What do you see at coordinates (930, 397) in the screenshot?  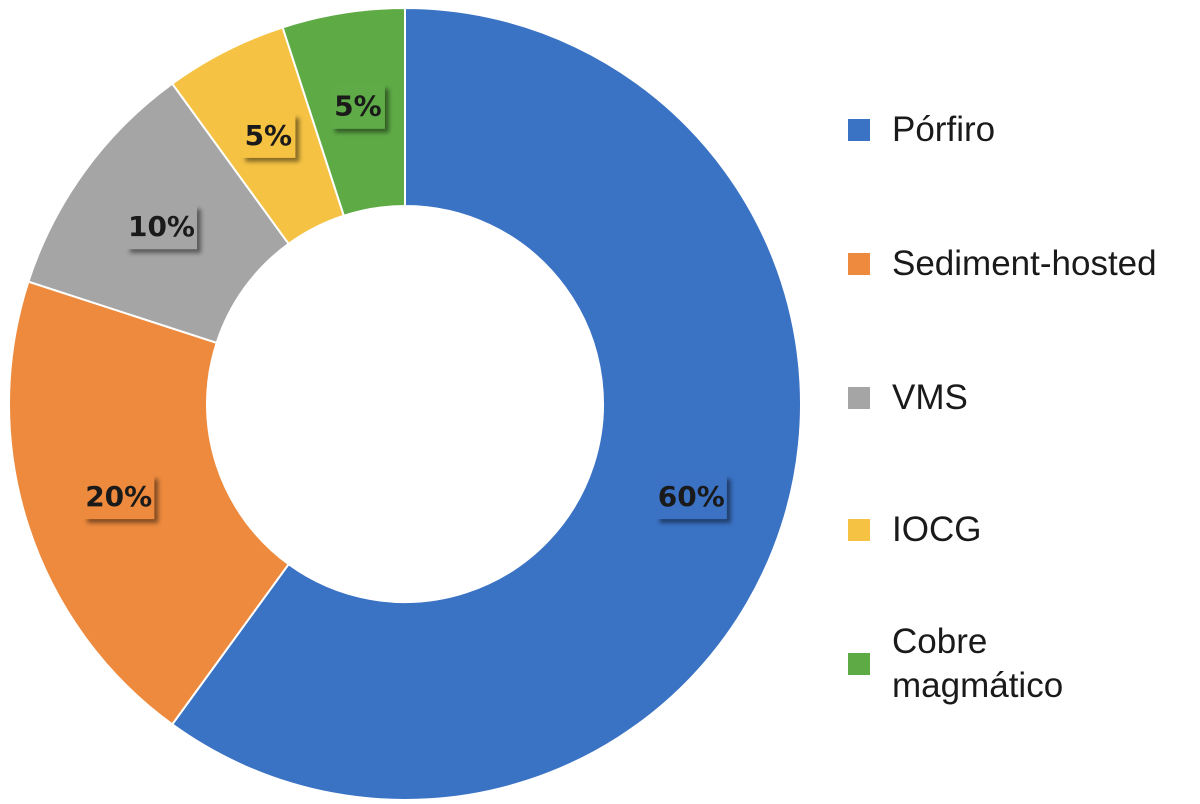 I see `legend-label-vms: VMS` at bounding box center [930, 397].